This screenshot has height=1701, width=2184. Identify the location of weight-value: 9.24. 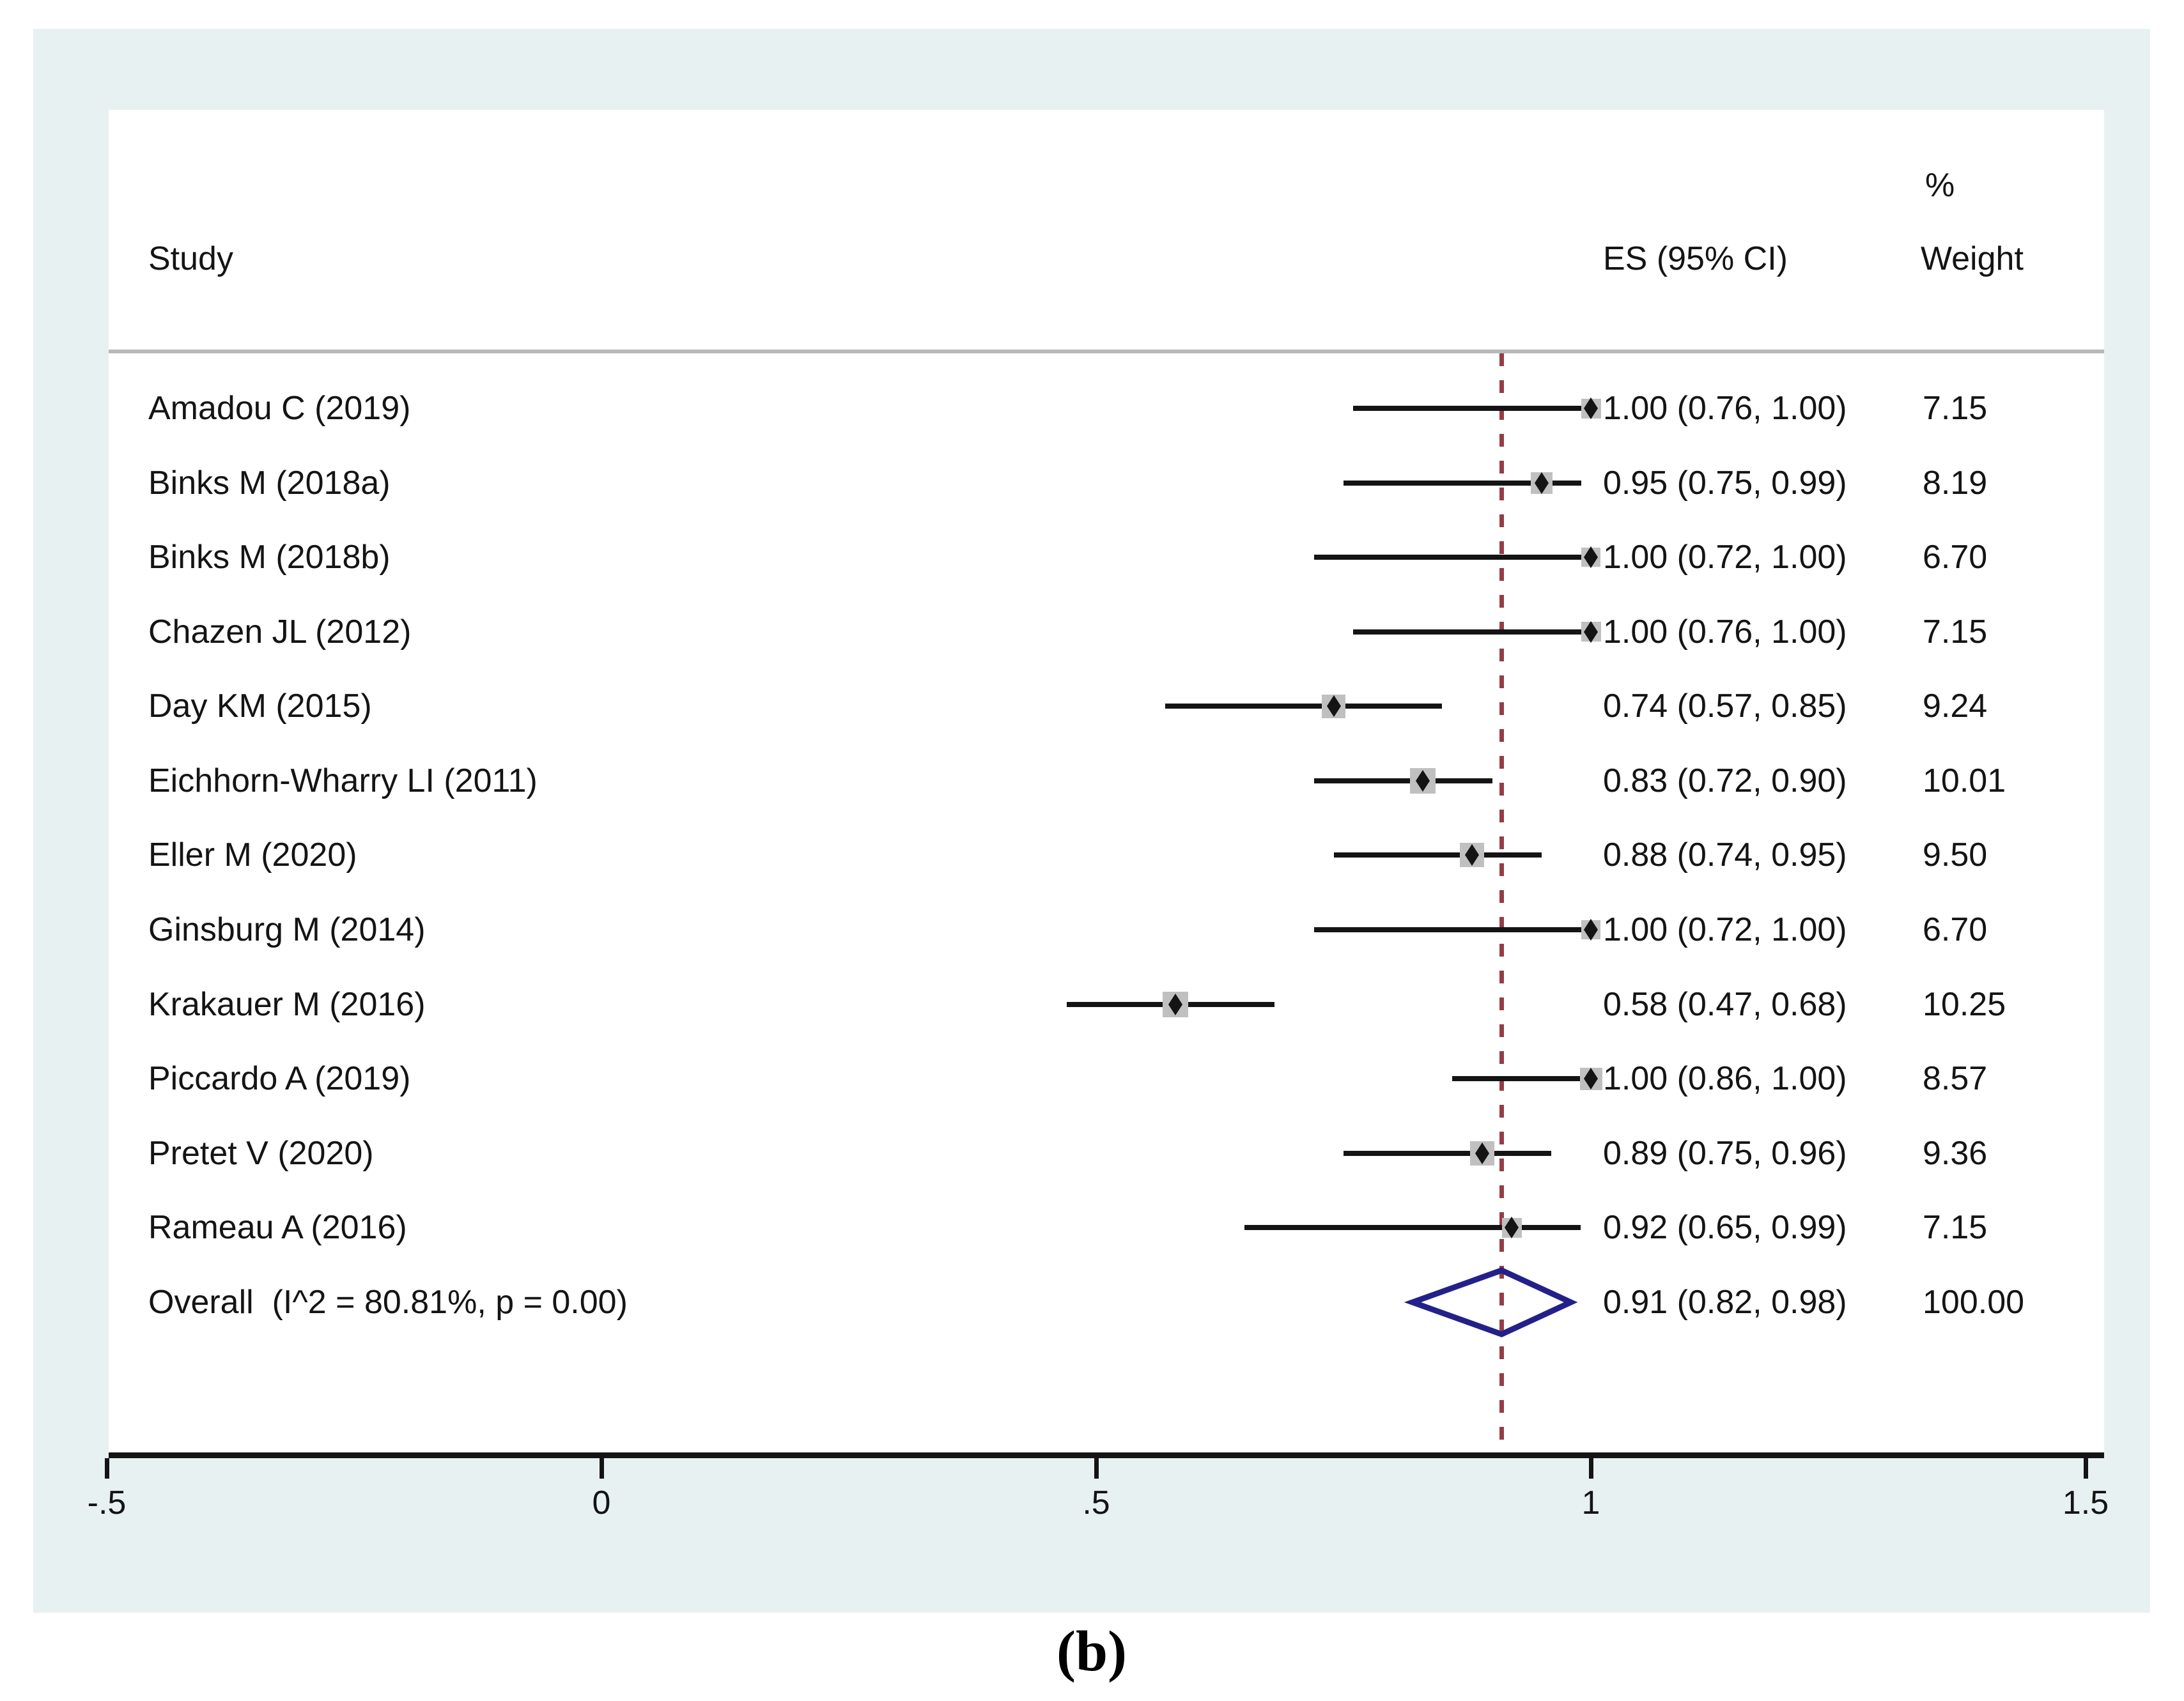
(1956, 706).